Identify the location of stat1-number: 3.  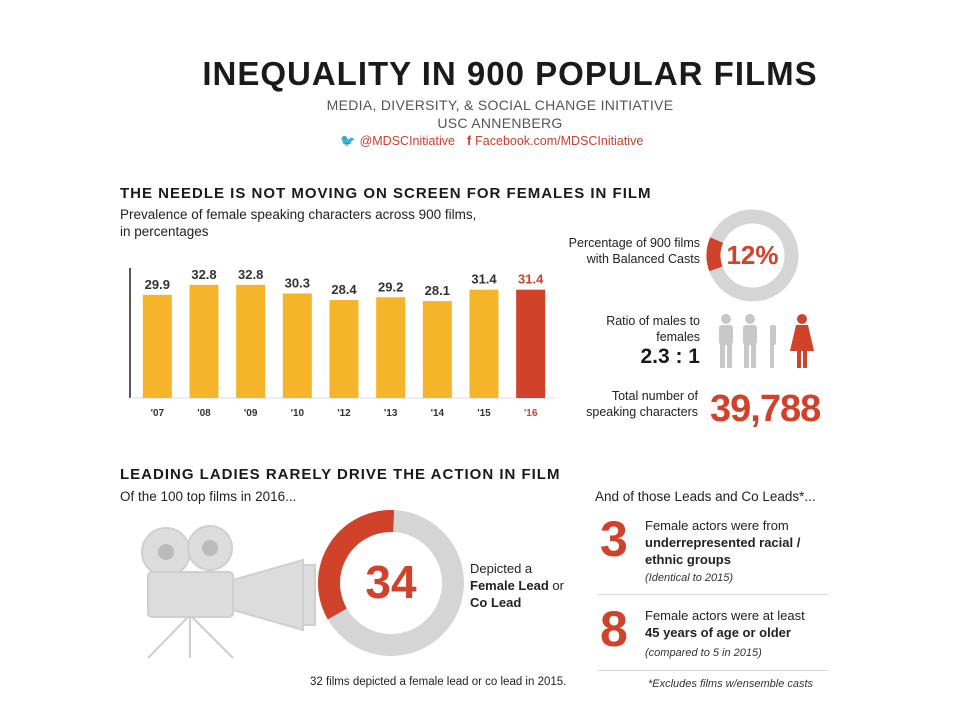
(614, 539).